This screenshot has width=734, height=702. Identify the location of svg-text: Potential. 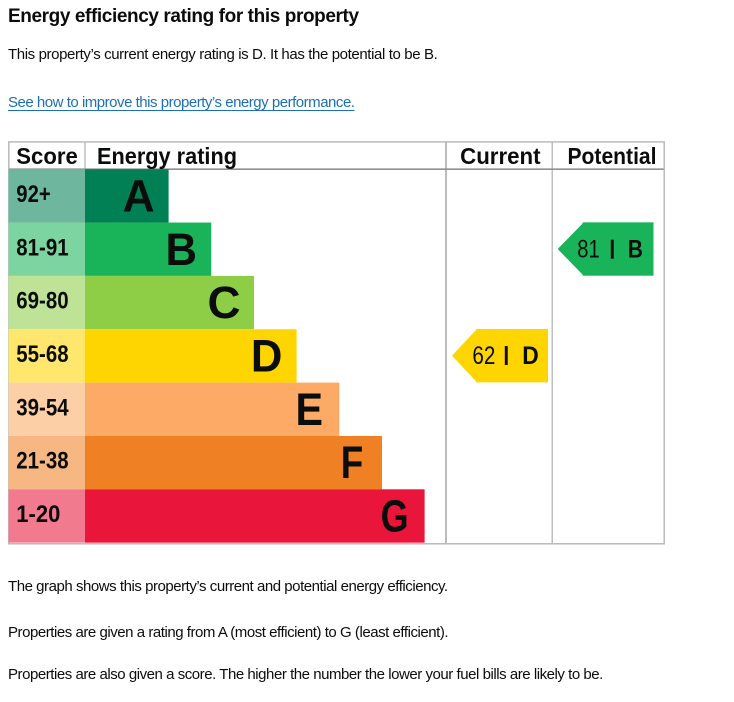
(612, 156).